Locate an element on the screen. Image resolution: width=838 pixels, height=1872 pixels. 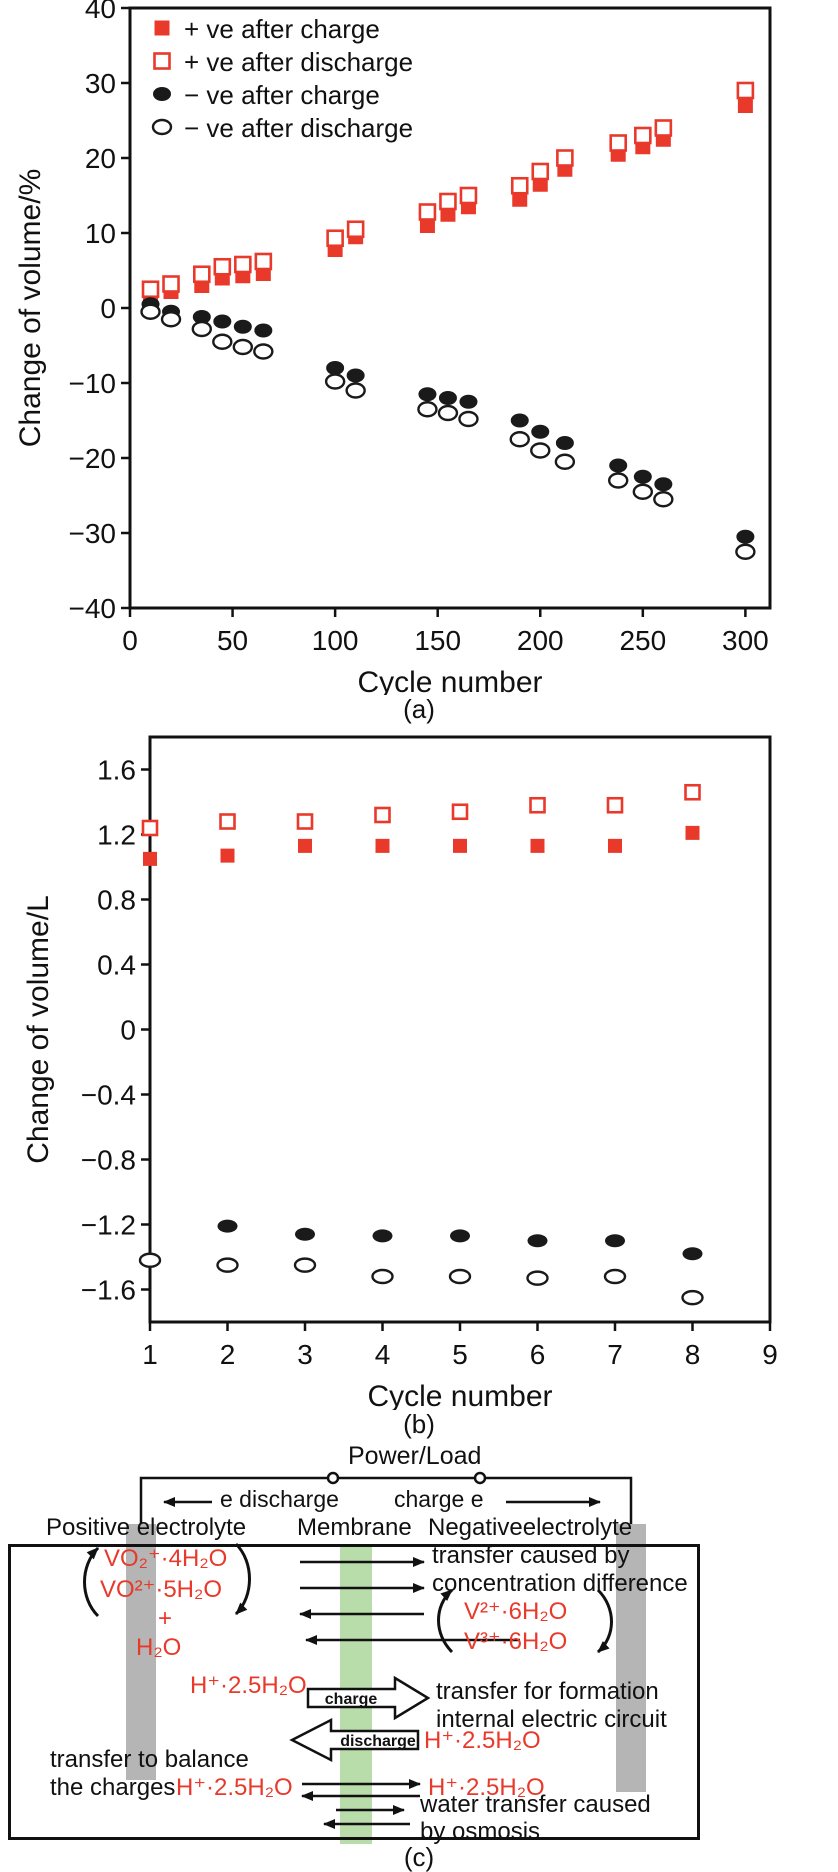
x-tick-label: 150 is located at coordinates (437, 640).